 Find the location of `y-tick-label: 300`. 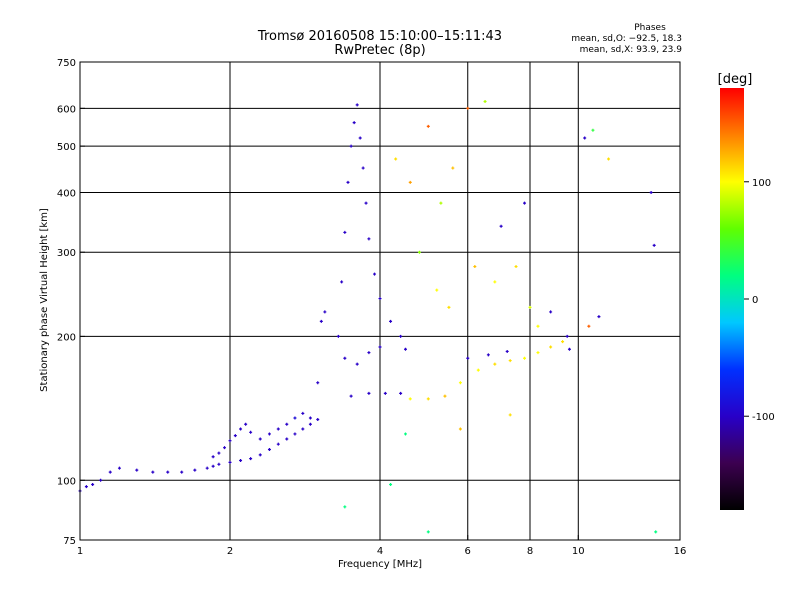

y-tick-label: 300 is located at coordinates (66, 253).